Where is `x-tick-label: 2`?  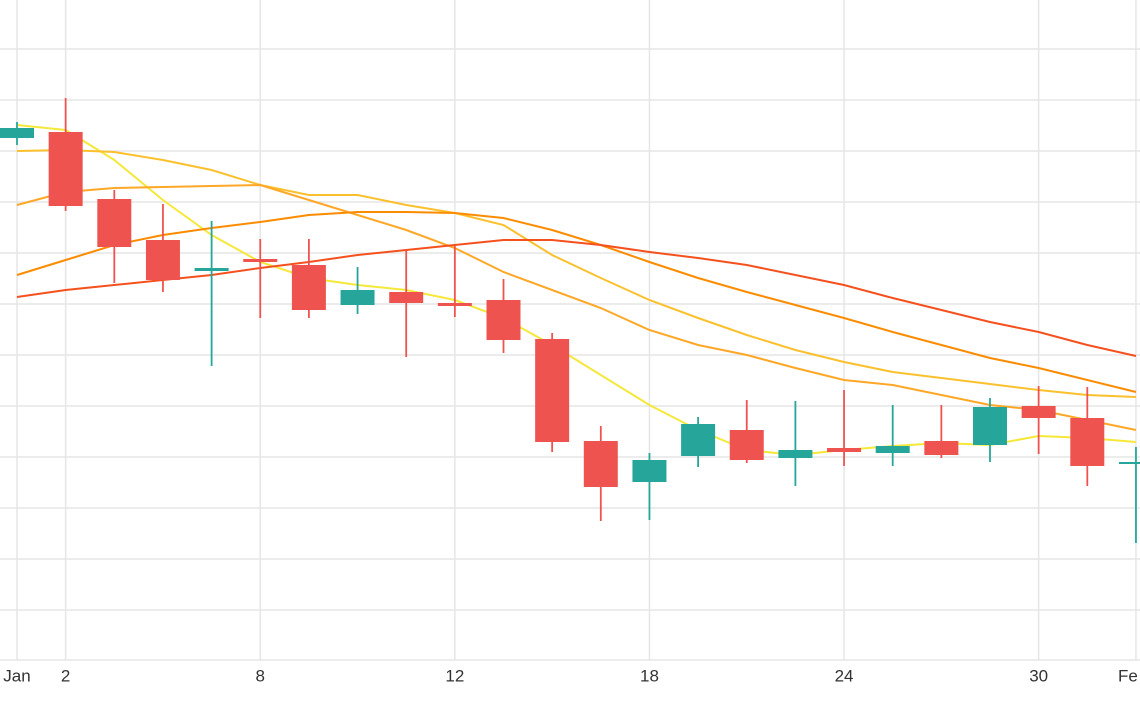 x-tick-label: 2 is located at coordinates (65, 675).